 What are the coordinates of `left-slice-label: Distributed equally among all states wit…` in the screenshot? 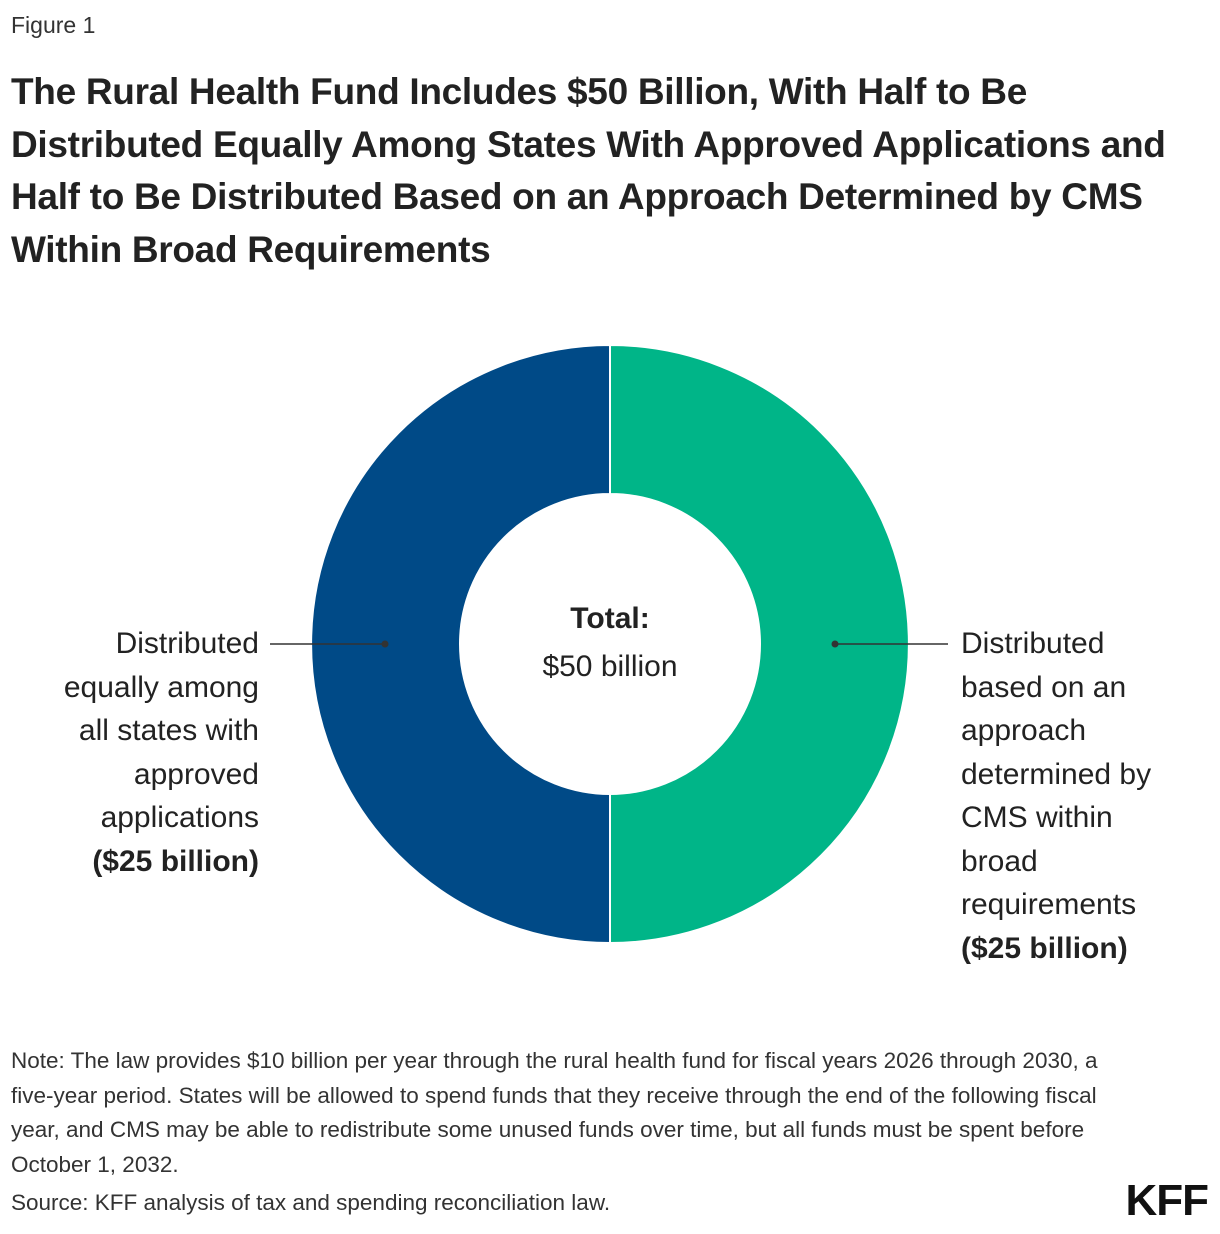 It's located at (161, 752).